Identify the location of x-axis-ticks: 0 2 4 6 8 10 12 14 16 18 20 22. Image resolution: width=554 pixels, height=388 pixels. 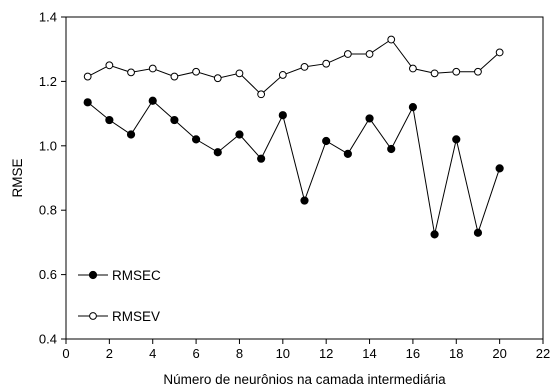
(306, 350).